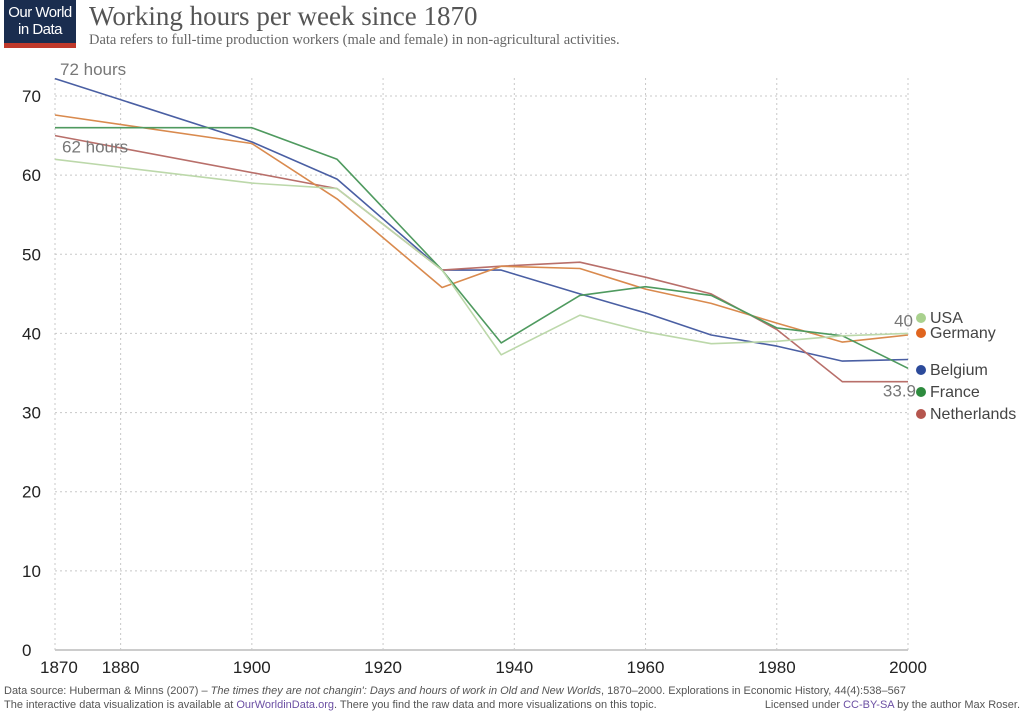 This screenshot has height=717, width=1024. What do you see at coordinates (26, 650) in the screenshot?
I see `y-tick-label: 0` at bounding box center [26, 650].